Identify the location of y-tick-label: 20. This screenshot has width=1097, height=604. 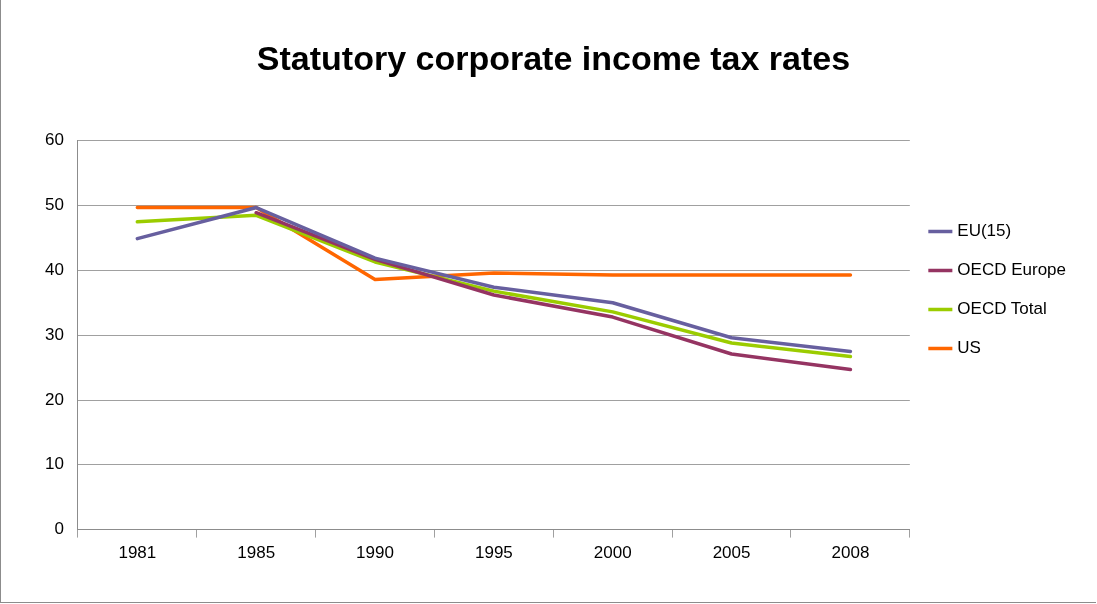
(54, 399).